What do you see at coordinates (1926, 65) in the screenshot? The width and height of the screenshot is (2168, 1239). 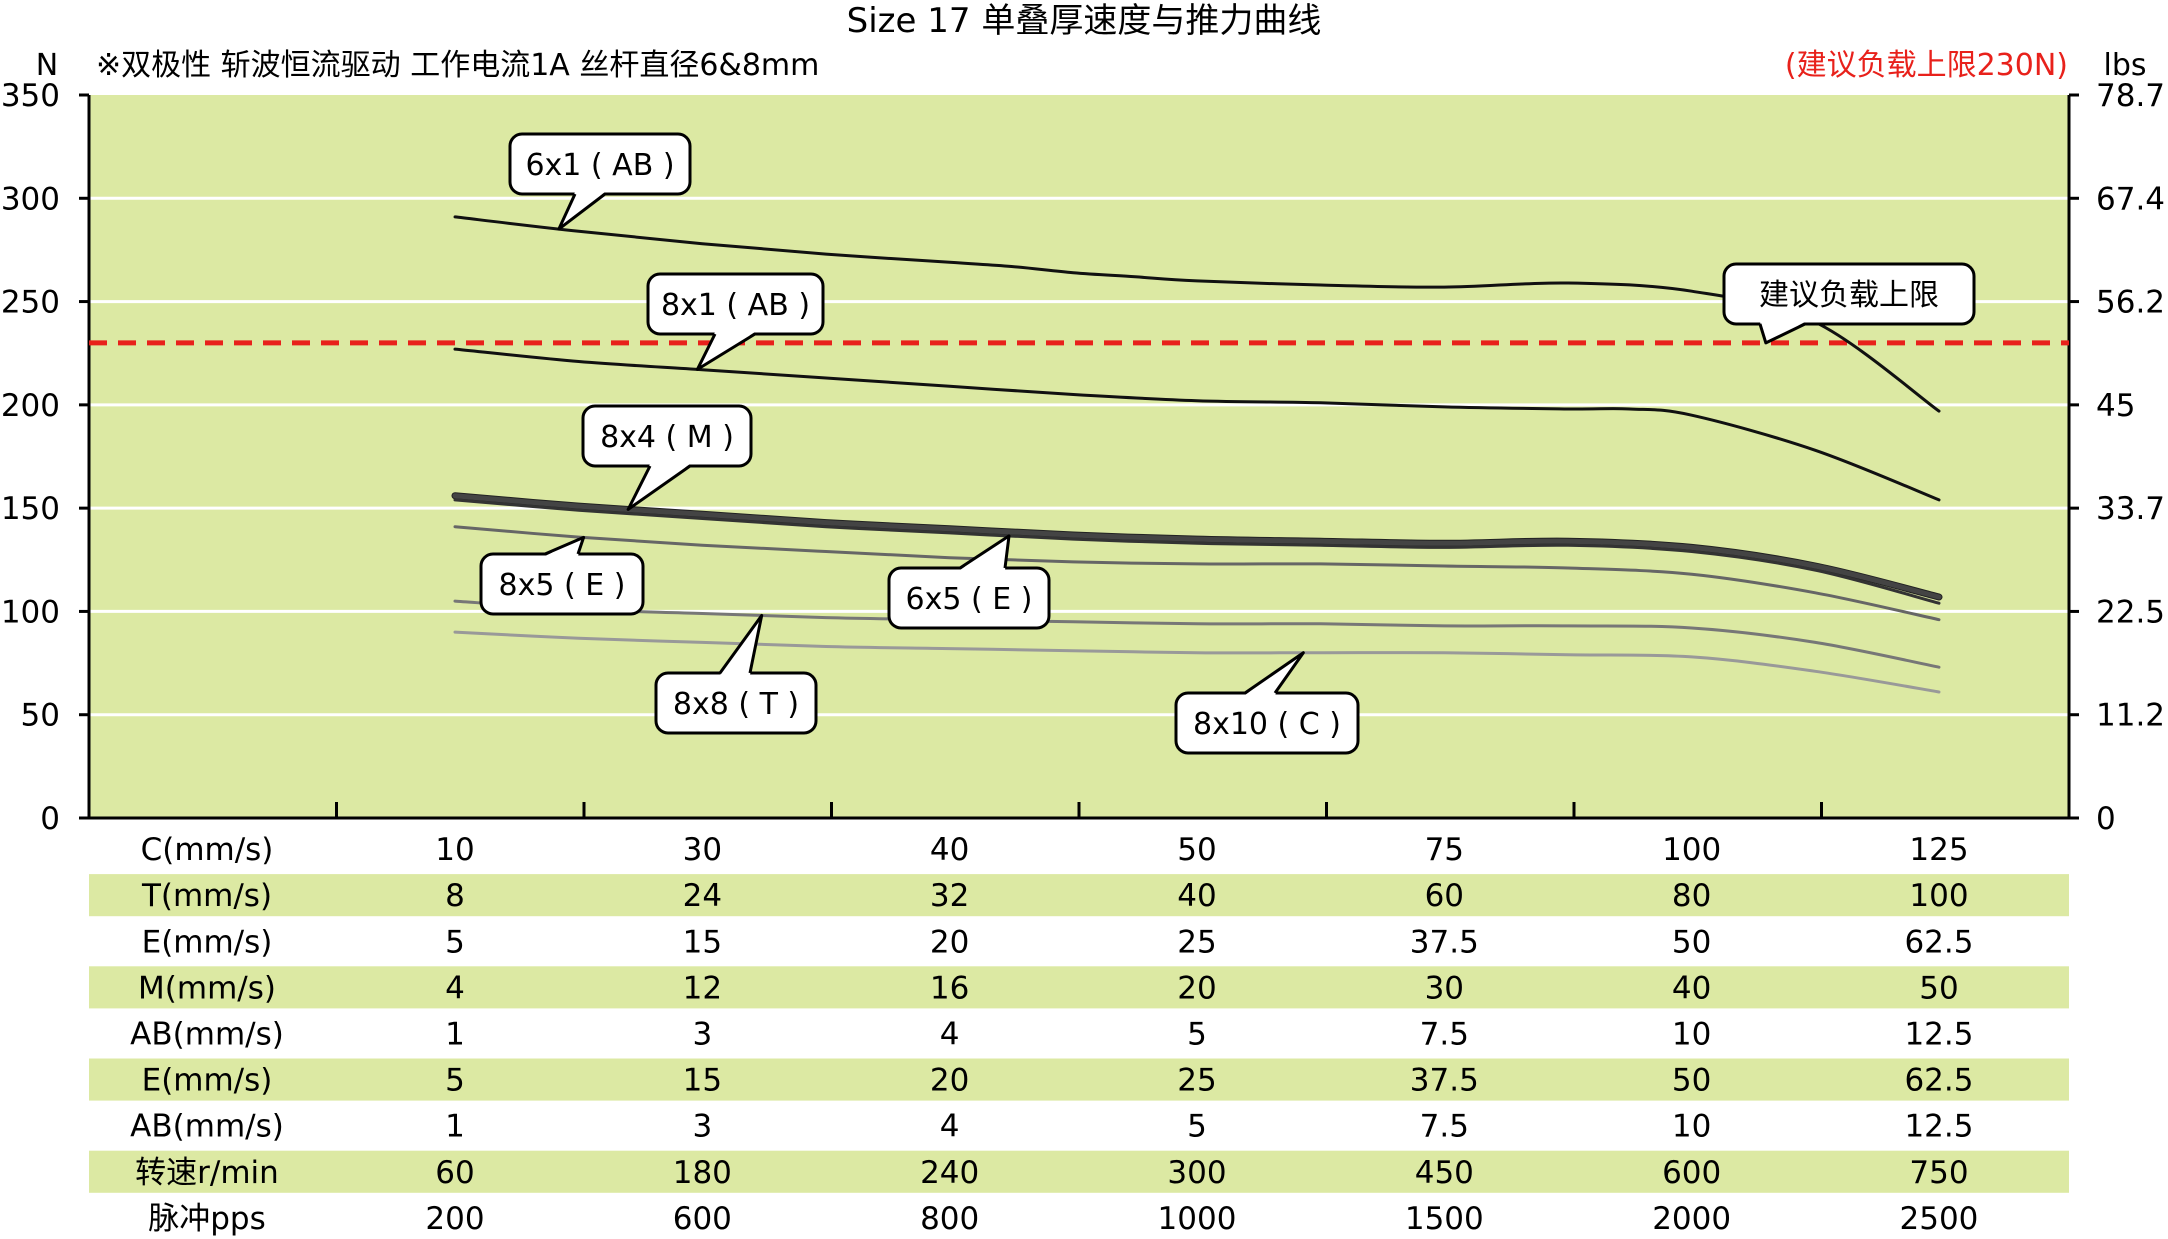 I see `load-limit-note: (建议负载上限230N)` at bounding box center [1926, 65].